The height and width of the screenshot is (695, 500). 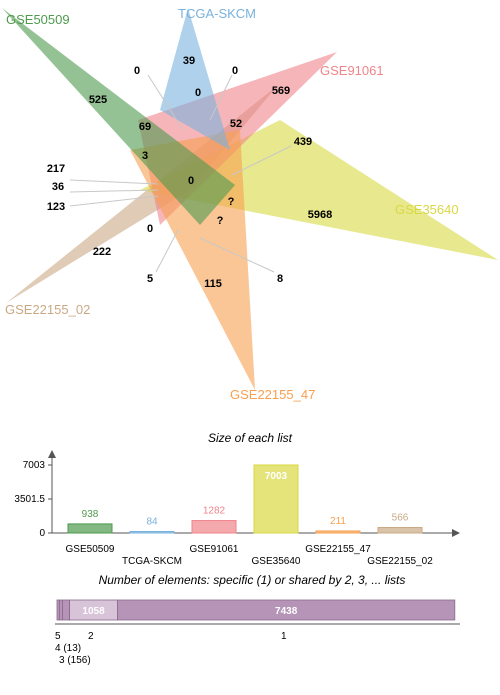 What do you see at coordinates (90, 514) in the screenshot?
I see `bar-value-label: 938` at bounding box center [90, 514].